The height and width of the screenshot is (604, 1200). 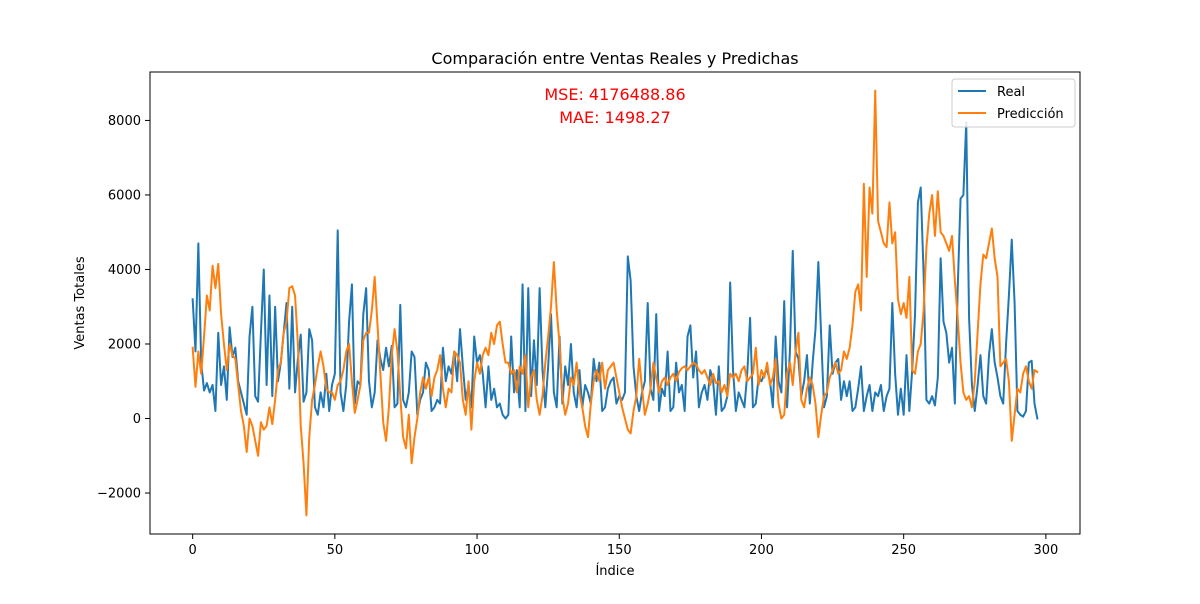 What do you see at coordinates (80, 302) in the screenshot?
I see `y-axis-label: Ventas Totales` at bounding box center [80, 302].